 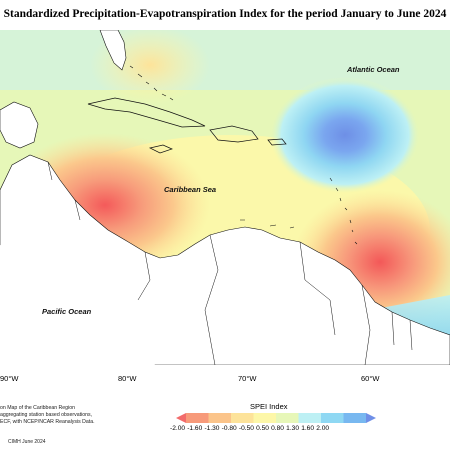 What do you see at coordinates (225, 60) in the screenshot?
I see `spei-field-north` at bounding box center [225, 60].